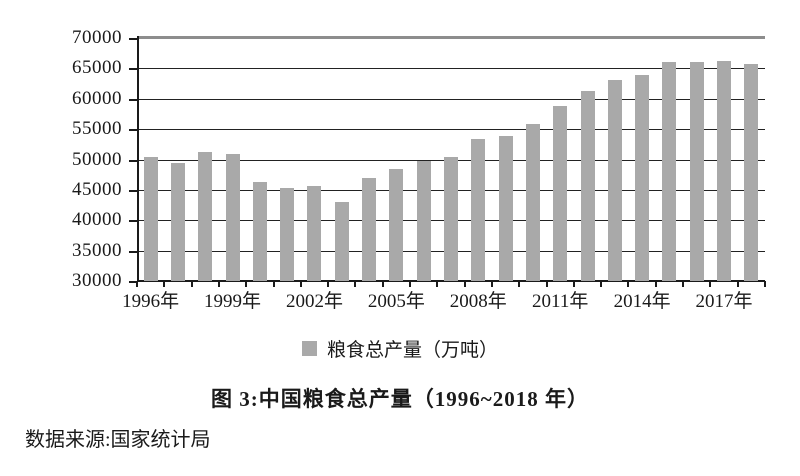 The image size is (800, 476). I want to click on bar-2008, so click(478, 209).